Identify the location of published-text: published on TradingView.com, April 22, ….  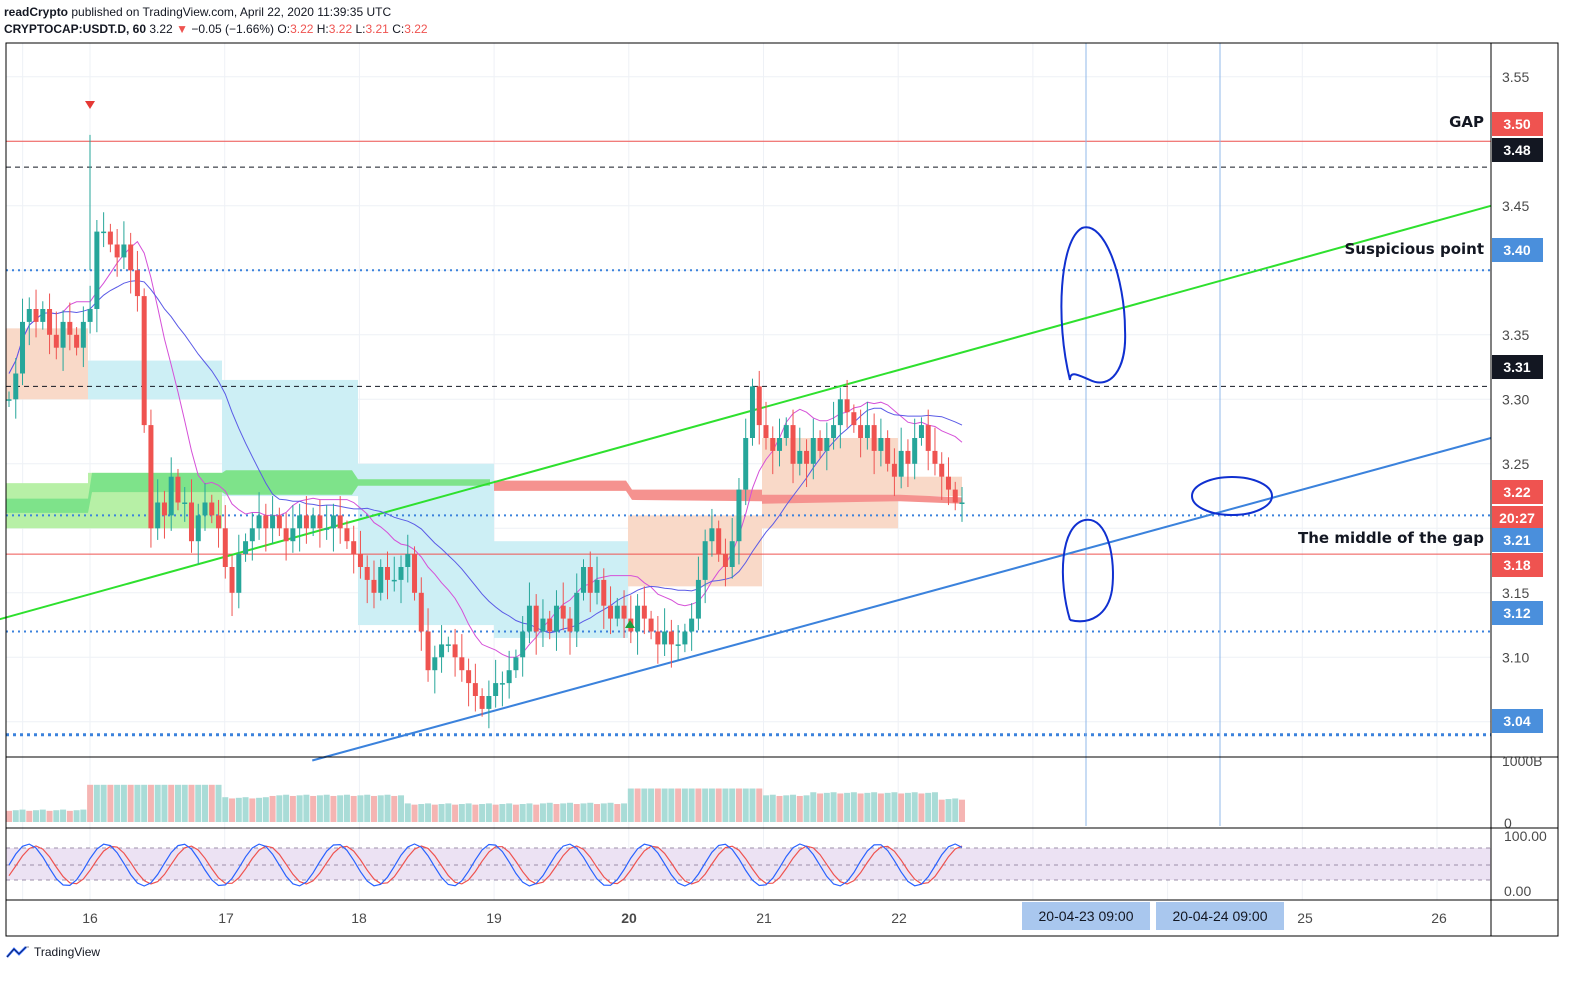
(230, 12).